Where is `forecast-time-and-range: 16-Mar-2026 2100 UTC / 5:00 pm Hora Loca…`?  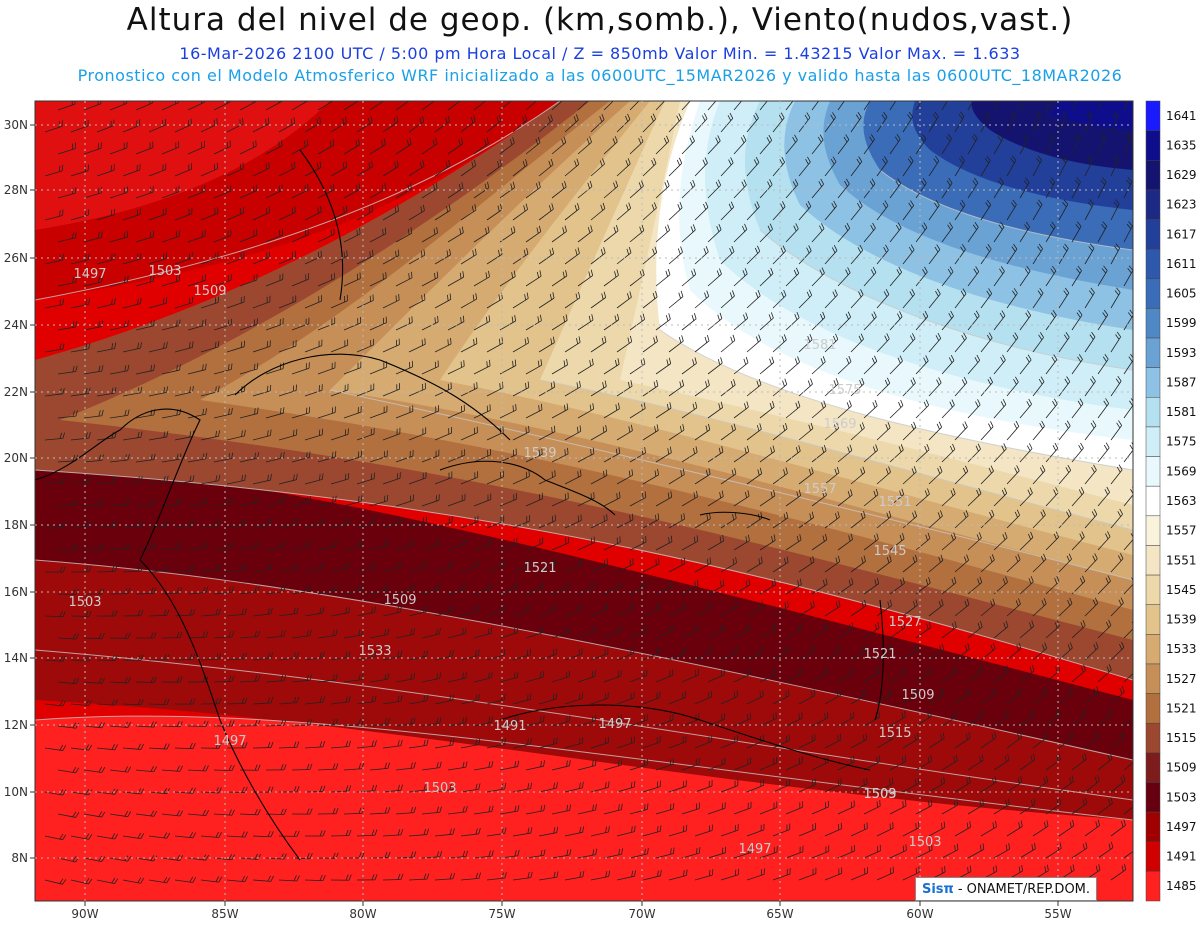
forecast-time-and-range: 16-Mar-2026 2100 UTC / 5:00 pm Hora Loca… is located at coordinates (600, 53).